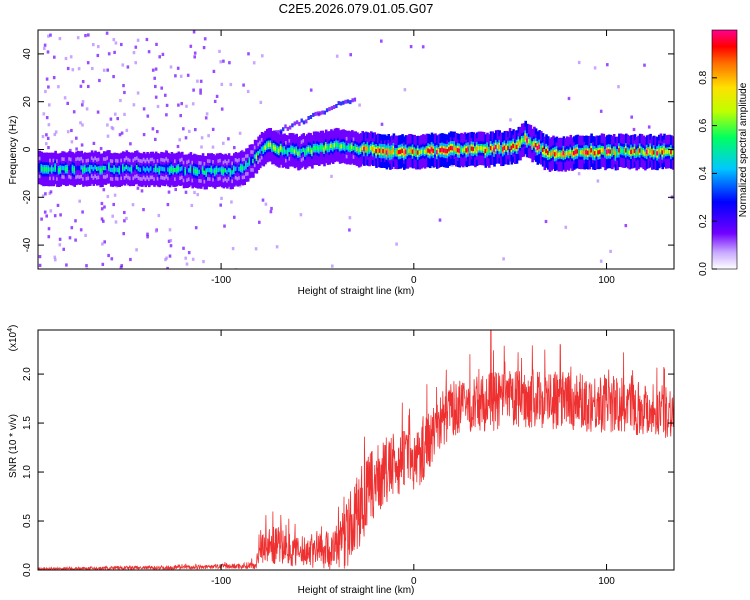 The image size is (750, 600). What do you see at coordinates (606, 581) in the screenshot?
I see `snr-xtick-label: 100` at bounding box center [606, 581].